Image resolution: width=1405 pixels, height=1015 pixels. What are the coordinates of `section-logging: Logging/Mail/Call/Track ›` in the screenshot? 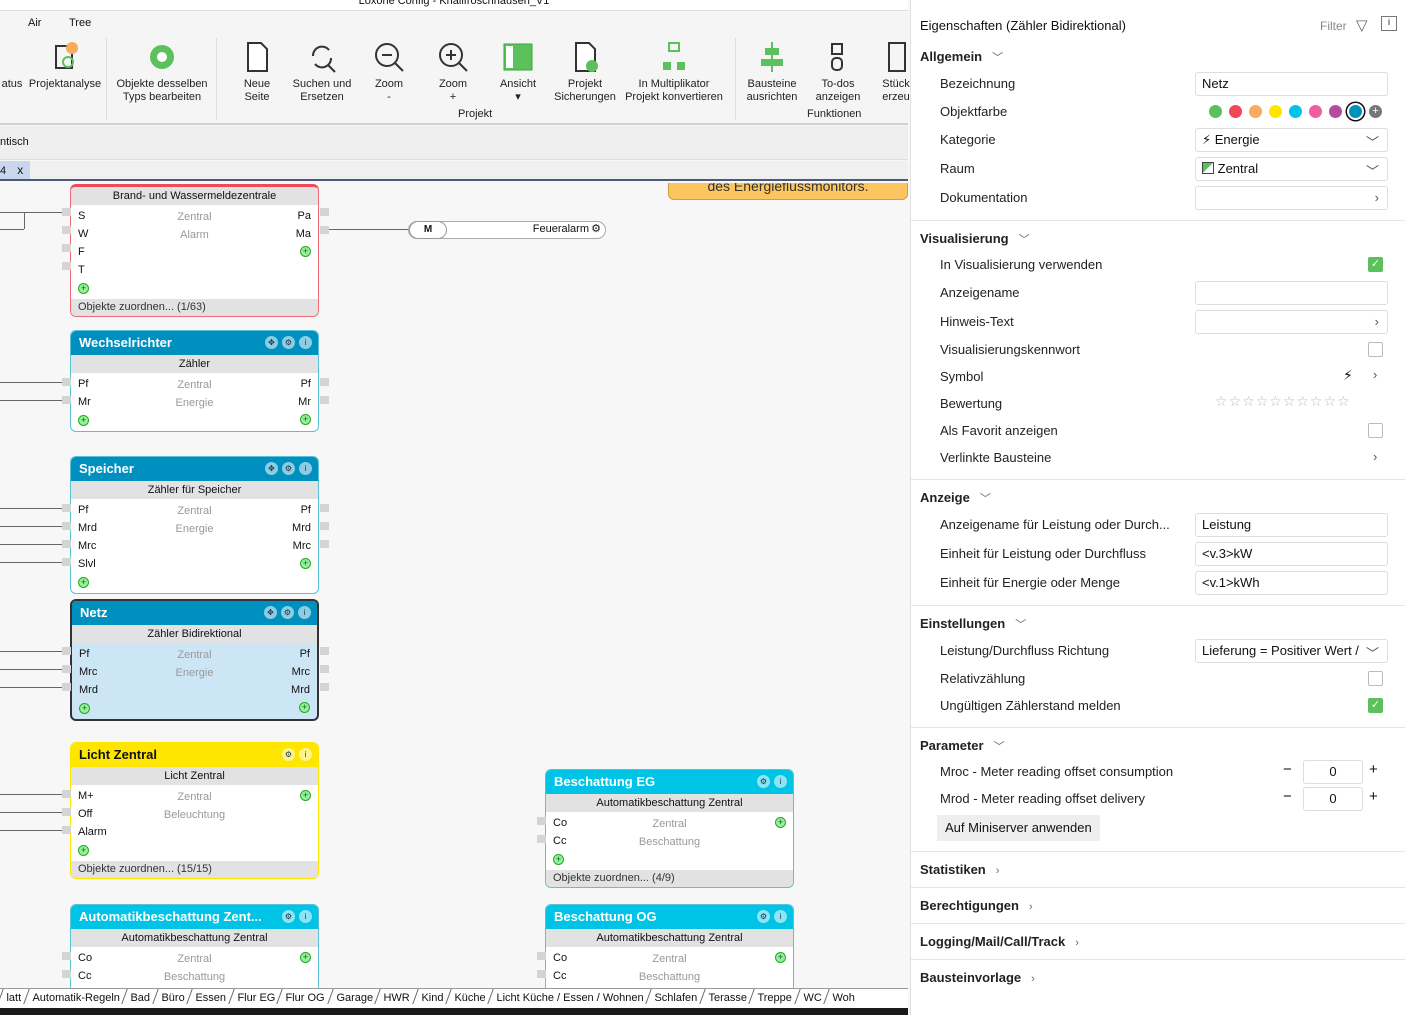 It's located at (999, 941).